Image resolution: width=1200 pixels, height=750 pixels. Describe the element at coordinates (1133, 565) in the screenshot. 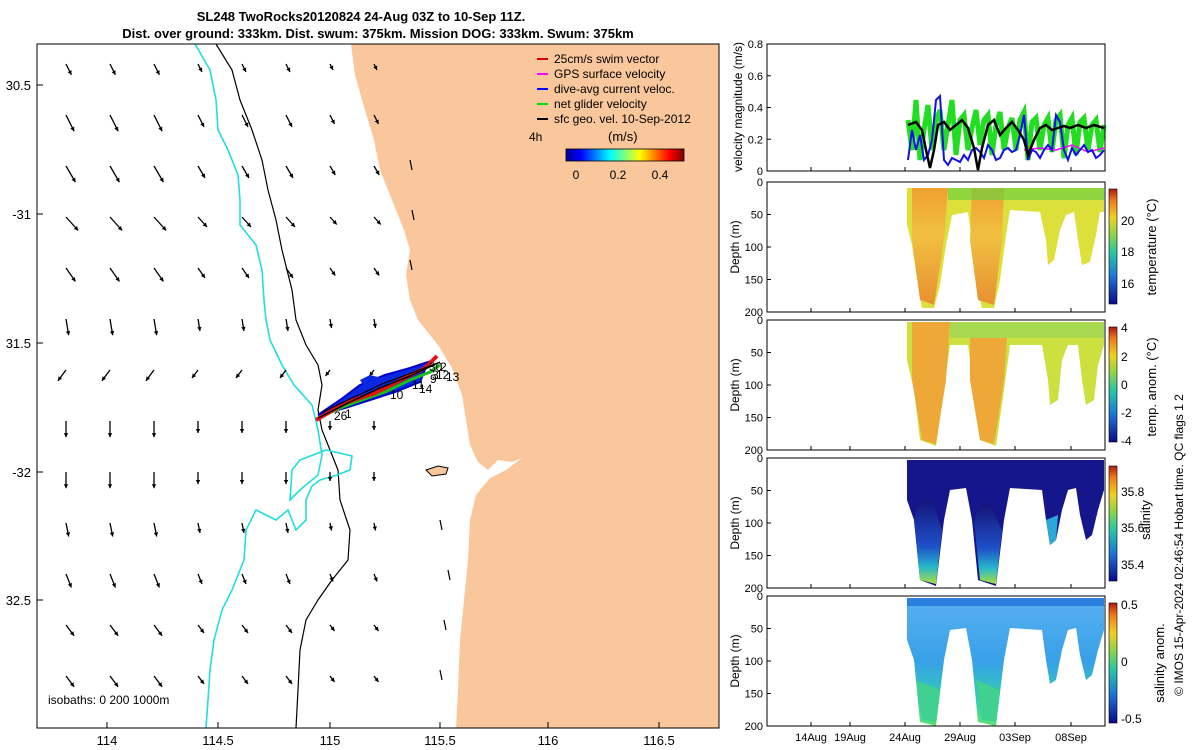

I see `salinity-cbar-tick: 35.4` at that location.